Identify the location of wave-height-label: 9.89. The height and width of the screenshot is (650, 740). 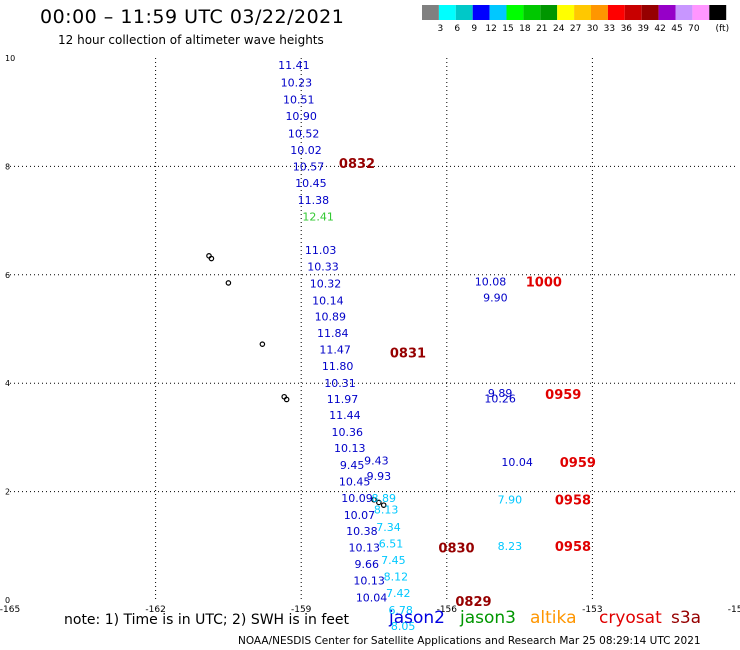
(500, 393).